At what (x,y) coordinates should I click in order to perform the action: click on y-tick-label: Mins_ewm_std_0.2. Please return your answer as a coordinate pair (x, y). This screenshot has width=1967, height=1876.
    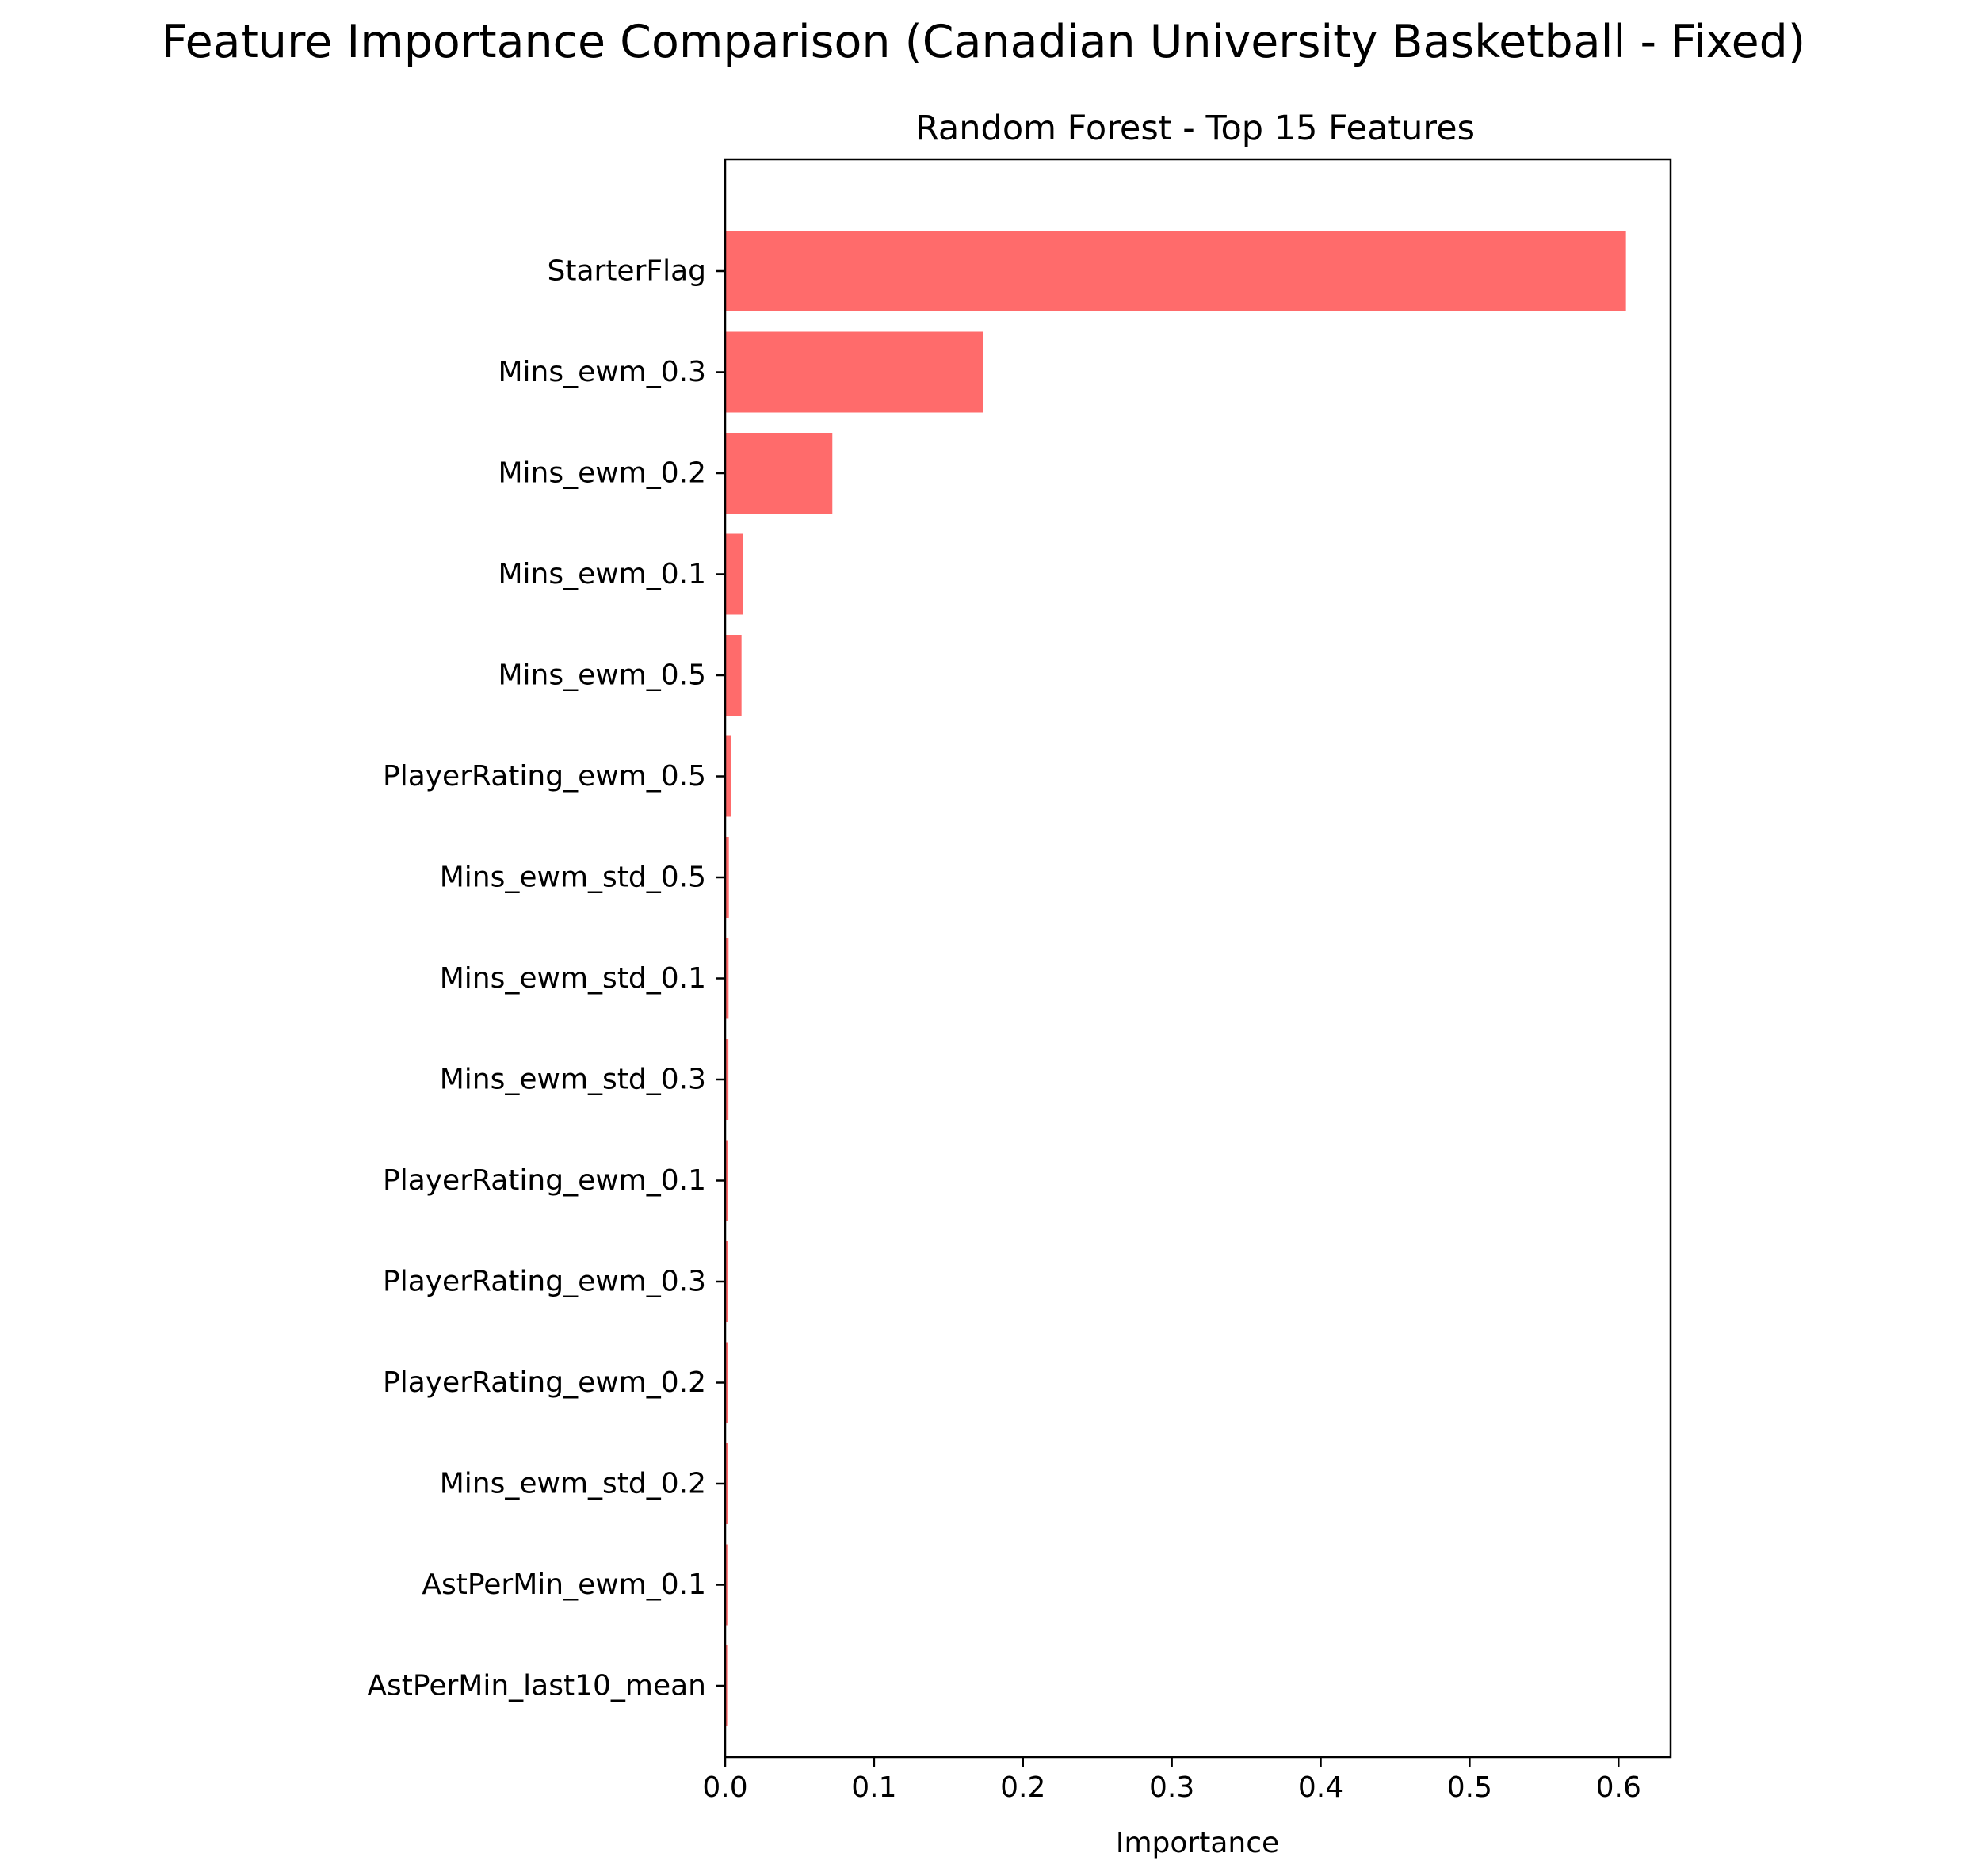
    Looking at the image, I should click on (573, 1484).